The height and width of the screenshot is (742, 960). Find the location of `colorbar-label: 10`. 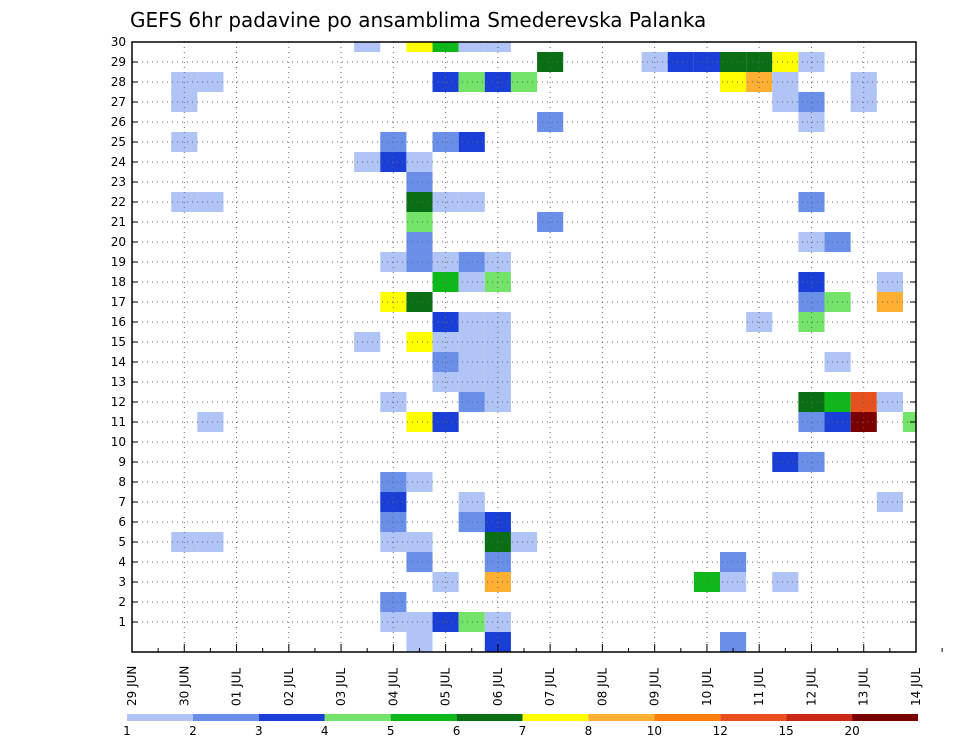

colorbar-label: 10 is located at coordinates (654, 731).